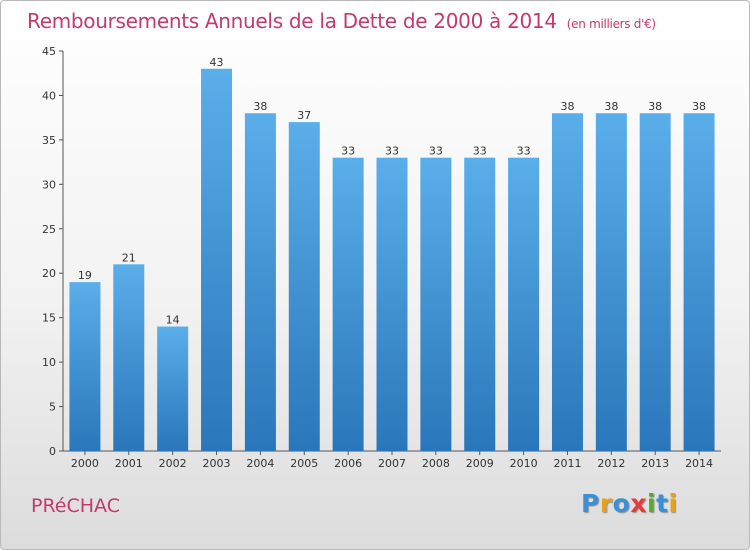 Image resolution: width=750 pixels, height=550 pixels. What do you see at coordinates (49, 229) in the screenshot?
I see `y-tick-label: 25` at bounding box center [49, 229].